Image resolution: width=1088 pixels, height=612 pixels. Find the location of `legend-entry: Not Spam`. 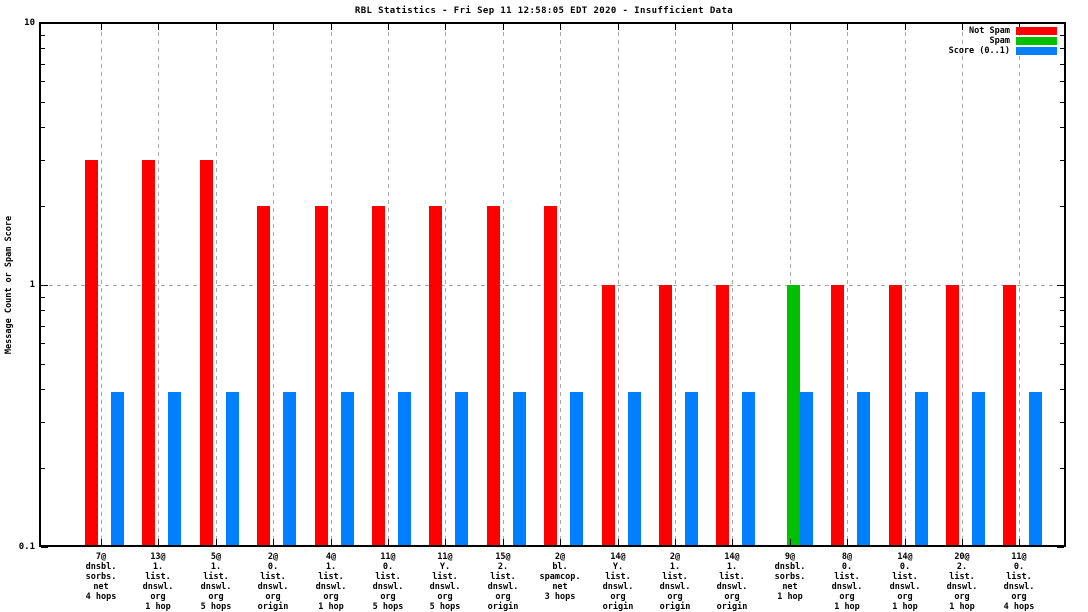

legend-entry: Not Spam is located at coordinates (1003, 31).